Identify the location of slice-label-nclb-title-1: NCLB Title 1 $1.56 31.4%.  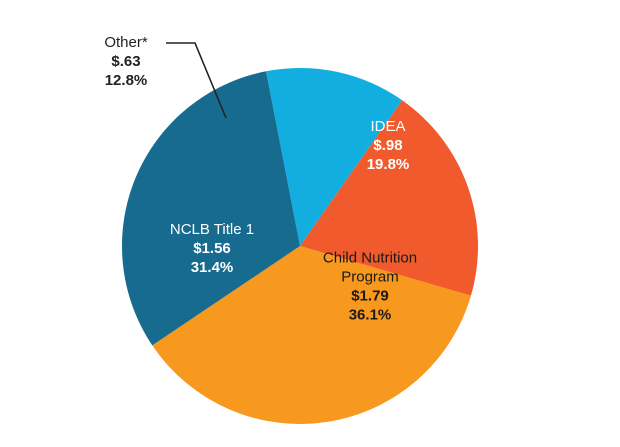
(212, 248).